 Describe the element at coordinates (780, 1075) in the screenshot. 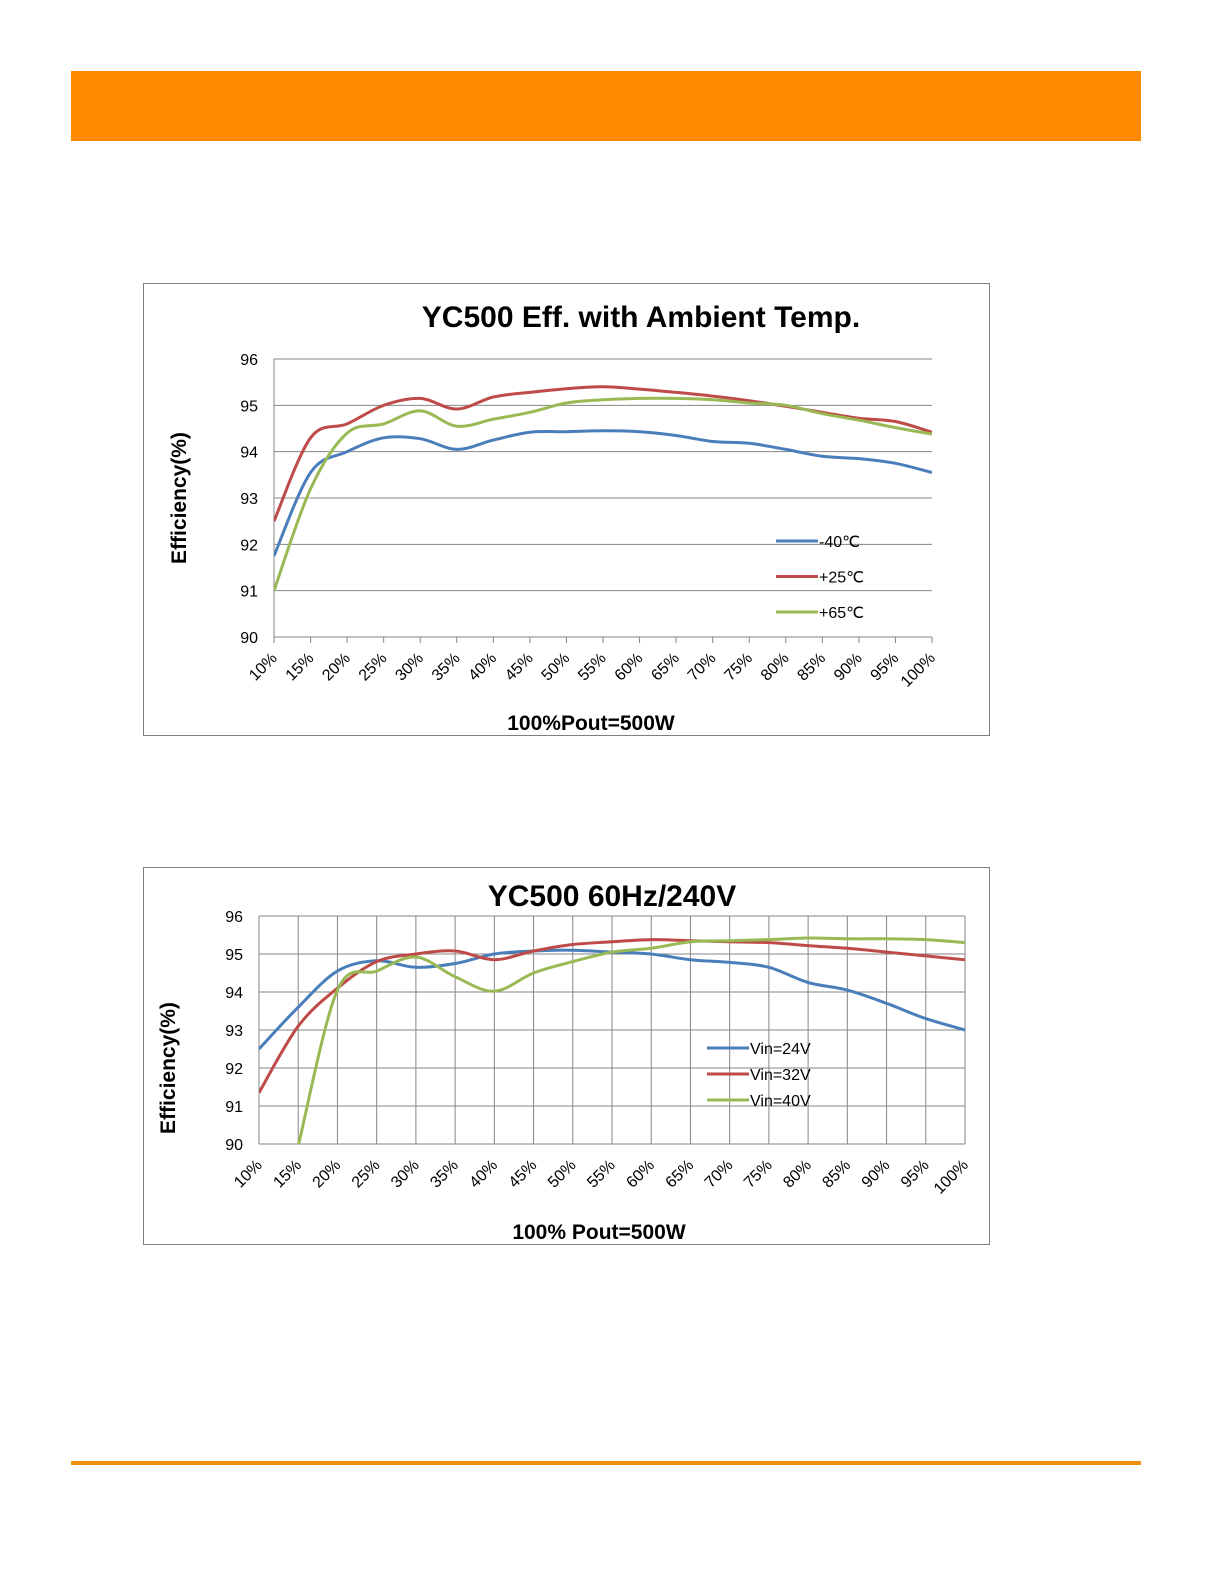

I see `legend-label: Vin=32V` at that location.